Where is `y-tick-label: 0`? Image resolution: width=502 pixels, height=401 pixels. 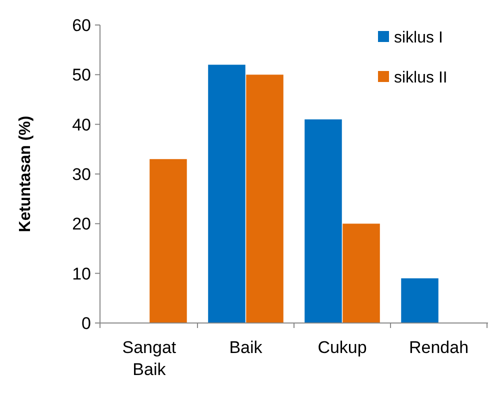 y-tick-label: 0 is located at coordinates (86, 323).